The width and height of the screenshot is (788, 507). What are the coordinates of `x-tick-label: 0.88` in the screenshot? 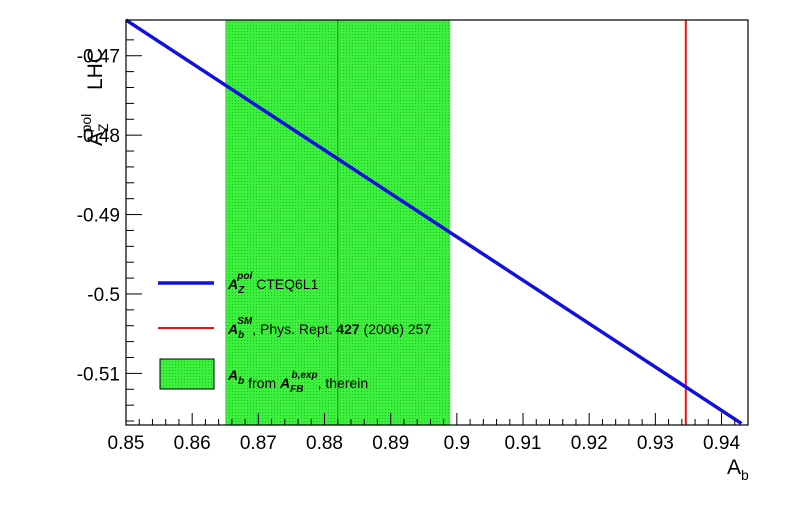 It's located at (324, 443).